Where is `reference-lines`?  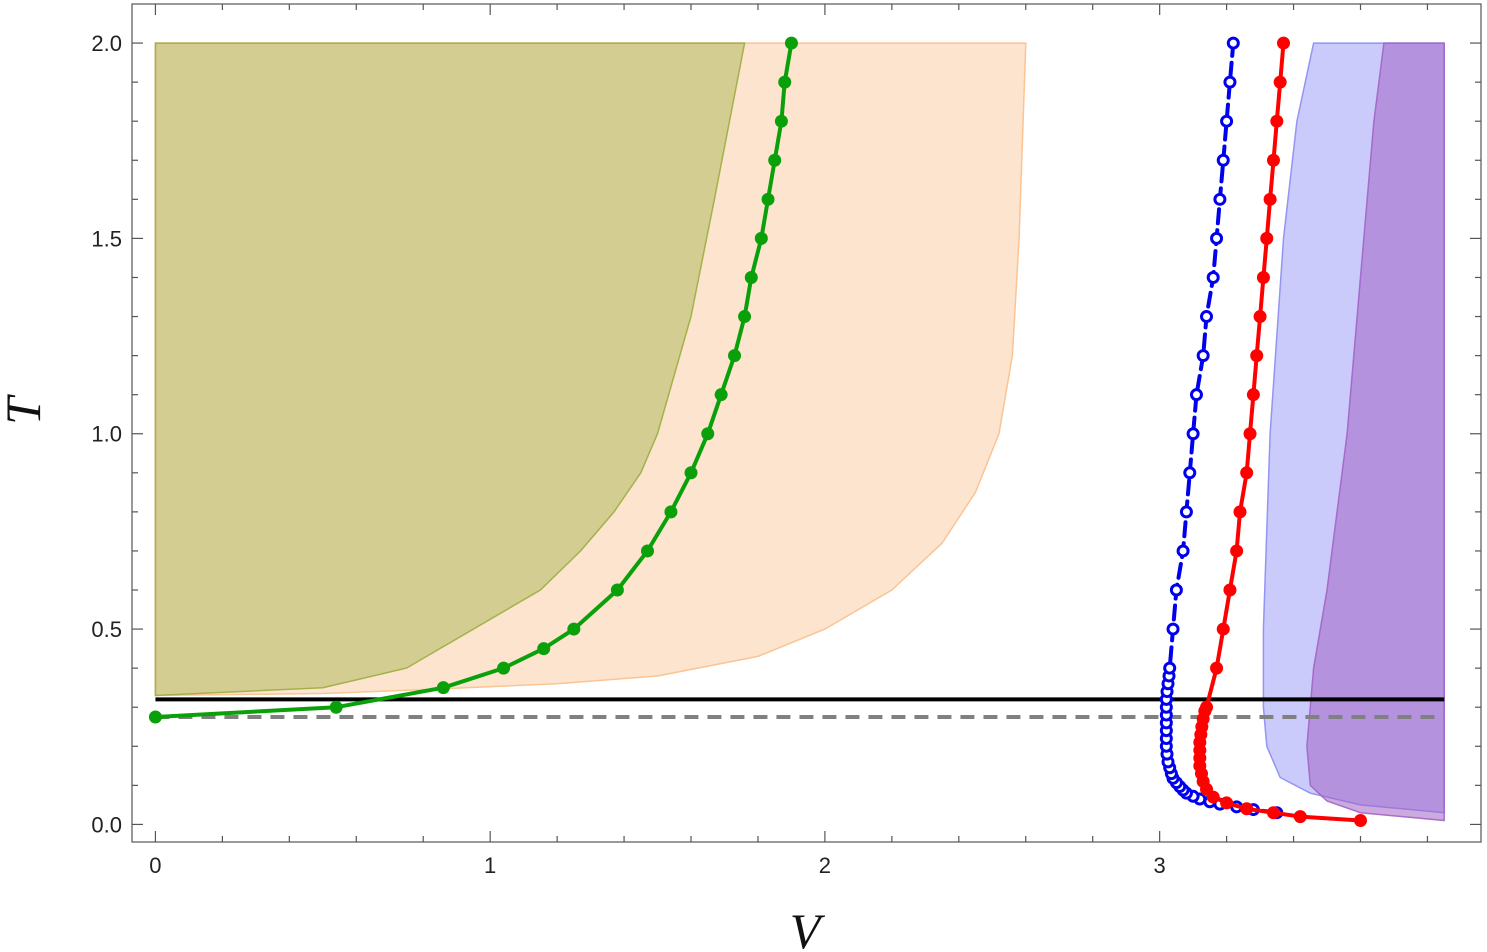 reference-lines is located at coordinates (800, 708).